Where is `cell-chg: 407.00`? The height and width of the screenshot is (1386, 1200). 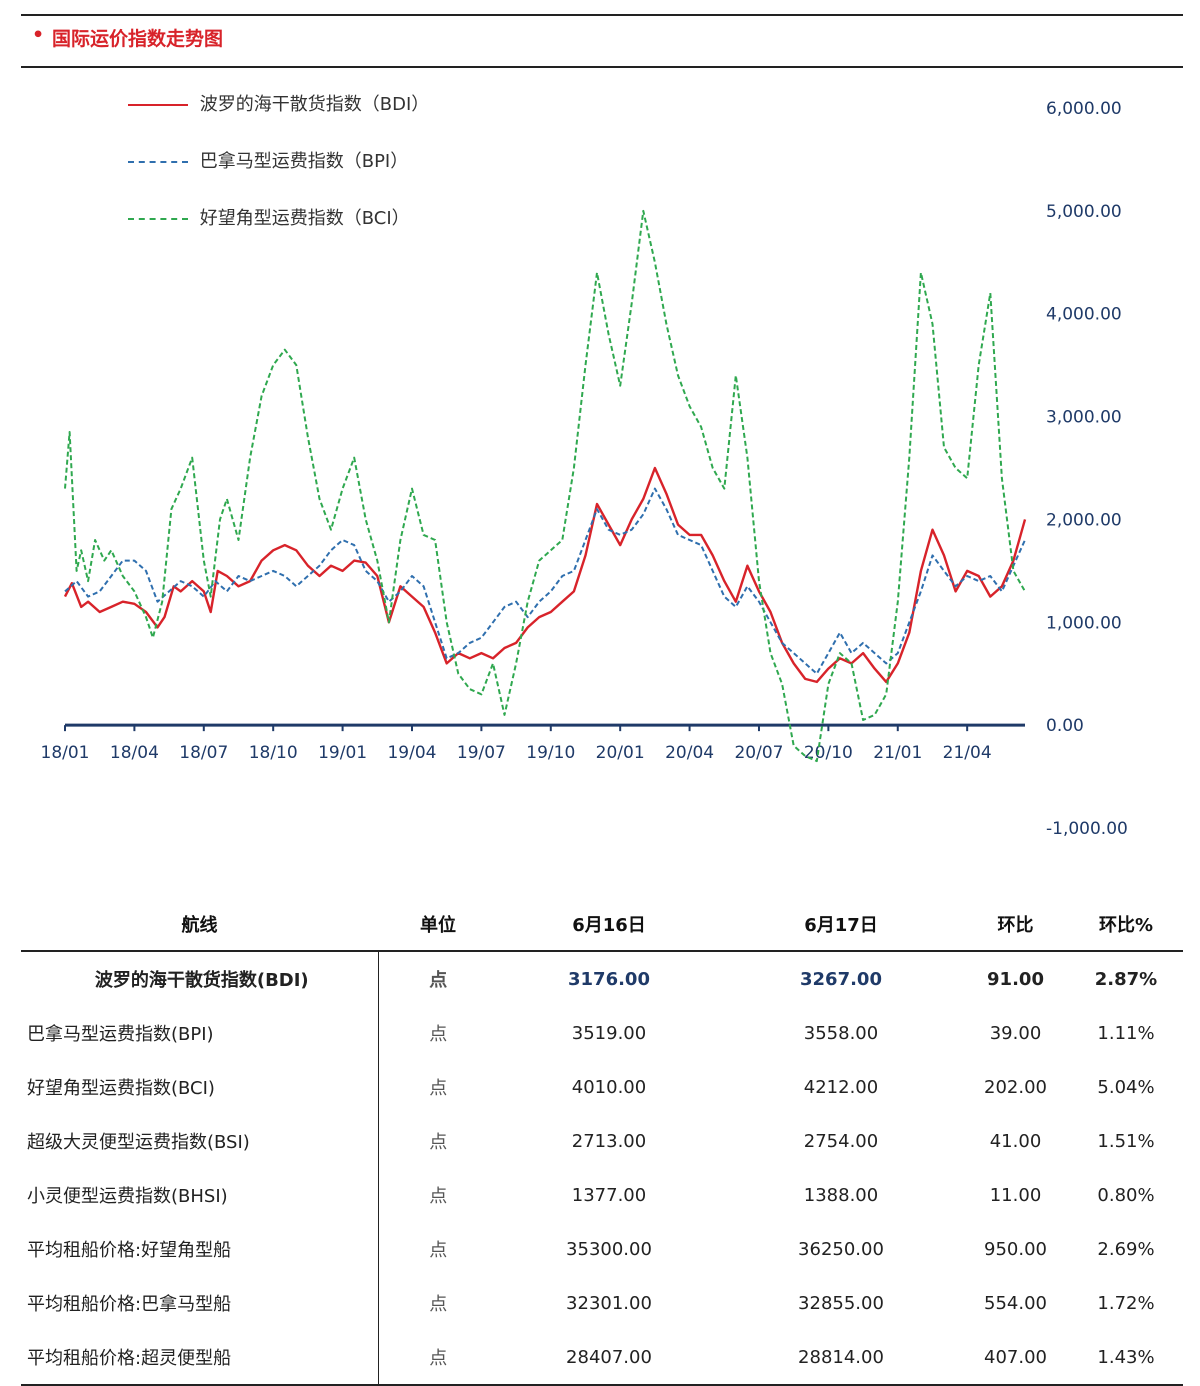 cell-chg: 407.00 is located at coordinates (1015, 1358).